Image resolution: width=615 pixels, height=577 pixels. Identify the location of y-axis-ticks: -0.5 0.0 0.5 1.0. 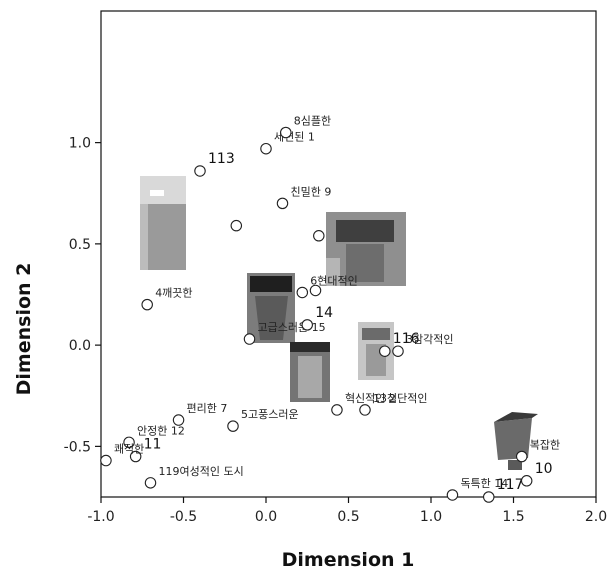
(82, 295).